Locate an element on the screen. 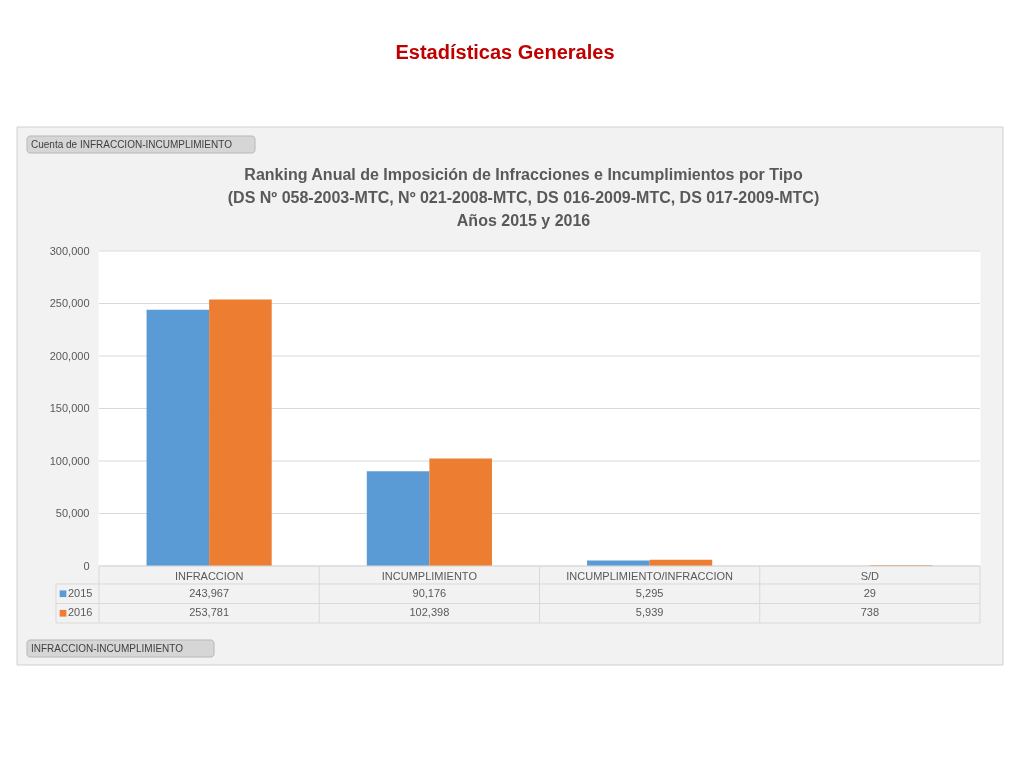 The image size is (1024, 768). legend-label: 2015 is located at coordinates (80, 592).